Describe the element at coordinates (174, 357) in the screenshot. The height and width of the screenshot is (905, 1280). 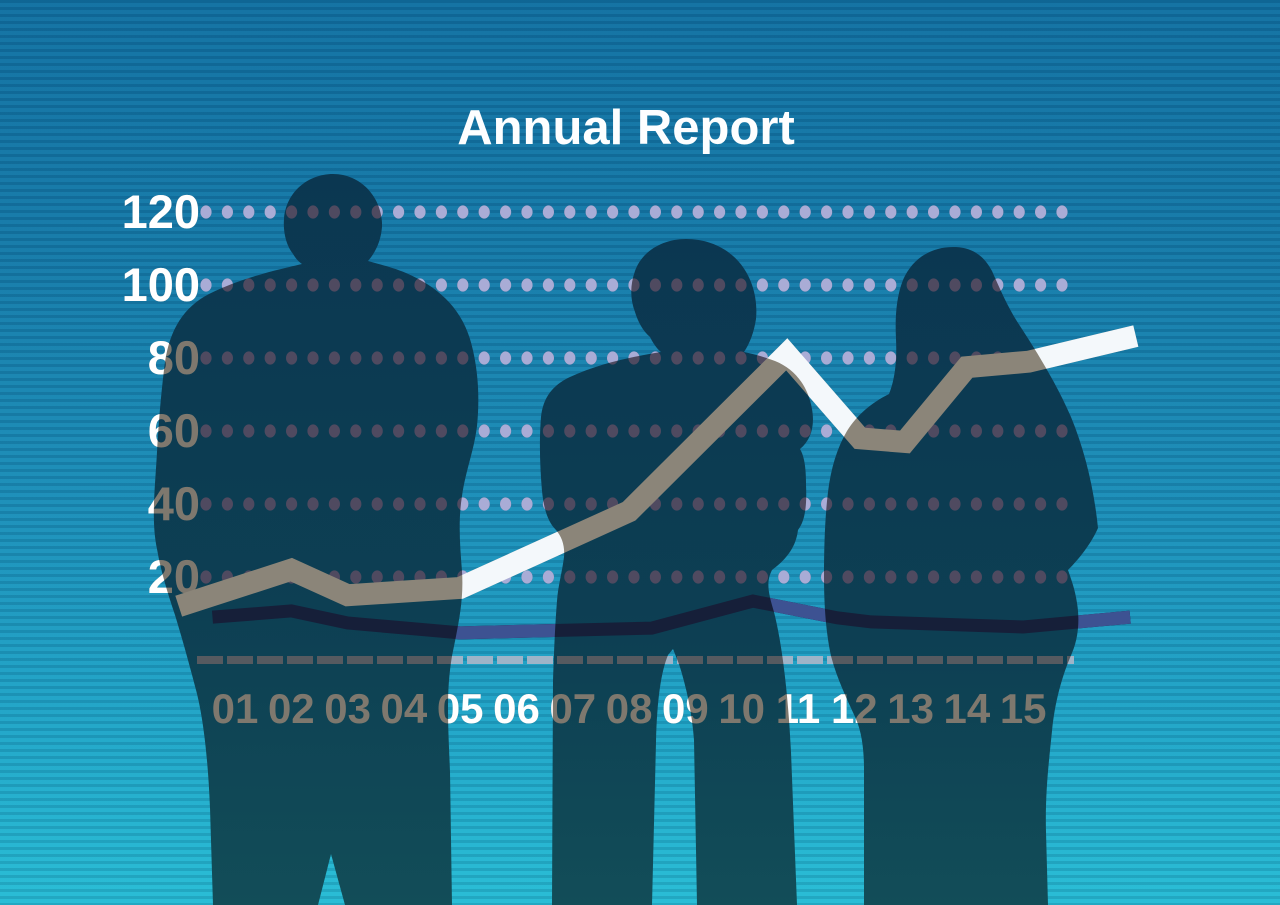
I see `y-axis-tick-label: 80` at that location.